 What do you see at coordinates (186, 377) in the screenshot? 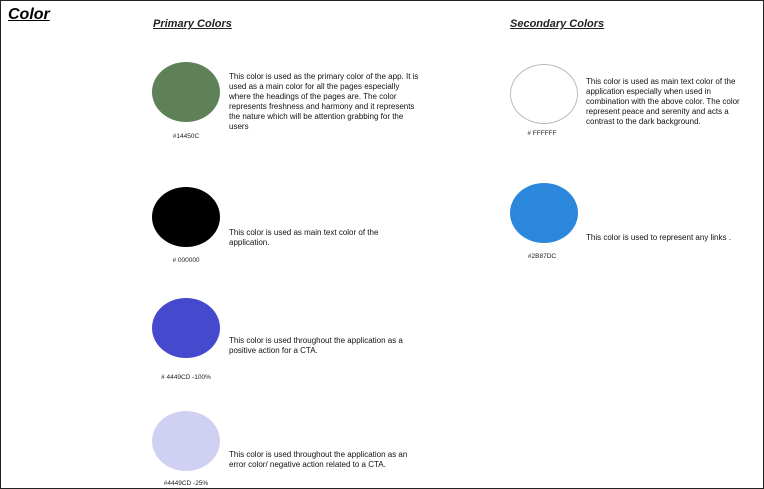
I see `hex-label-blue-100: # 4449CD -100%` at bounding box center [186, 377].